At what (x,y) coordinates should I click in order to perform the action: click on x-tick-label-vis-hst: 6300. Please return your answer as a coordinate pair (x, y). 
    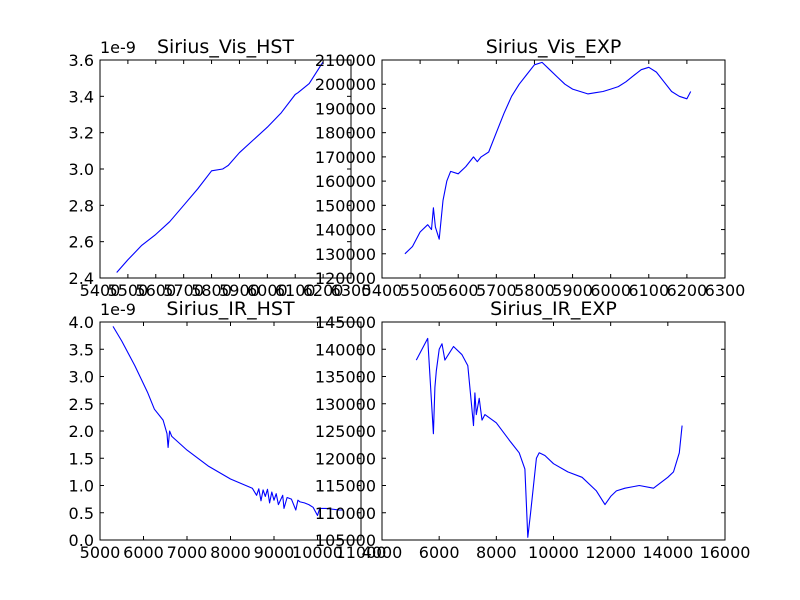
    Looking at the image, I should click on (351, 290).